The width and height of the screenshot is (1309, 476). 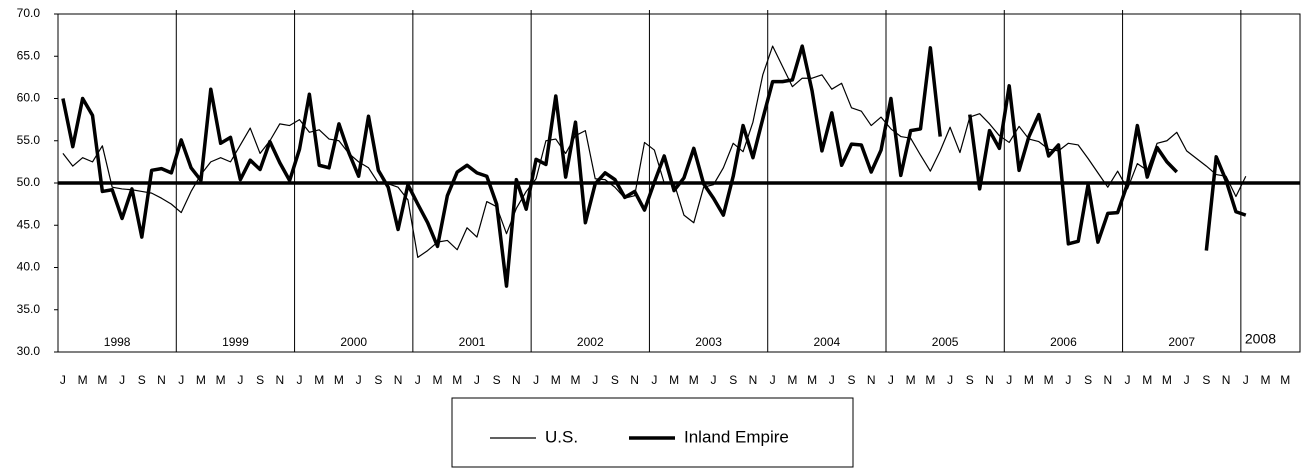 What do you see at coordinates (945, 342) in the screenshot?
I see `year-label: 2005` at bounding box center [945, 342].